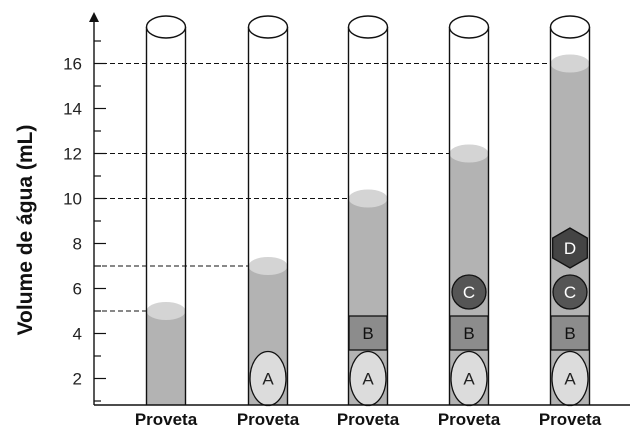 Image resolution: width=631 pixels, height=429 pixels. What do you see at coordinates (77, 379) in the screenshot?
I see `y-tick-label: 2` at bounding box center [77, 379].